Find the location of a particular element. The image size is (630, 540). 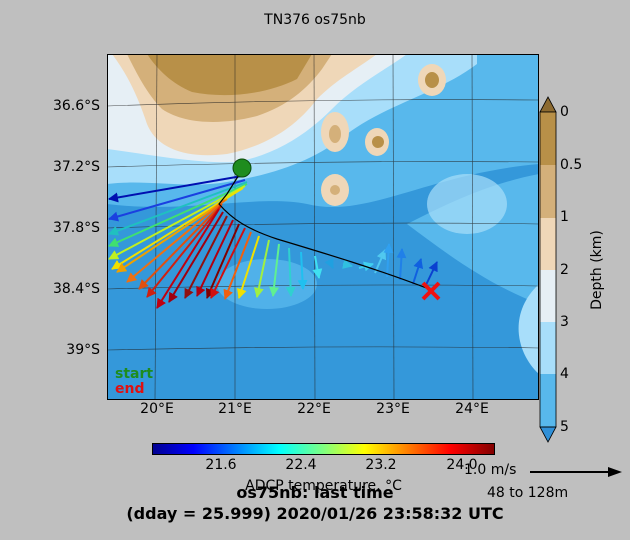

velocity-vectors is located at coordinates (273, 242).